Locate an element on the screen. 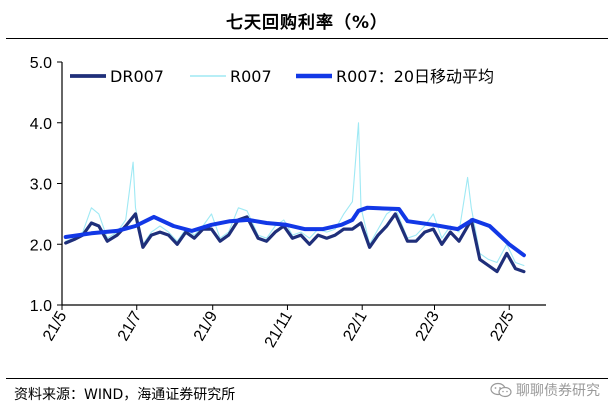  source-note: 资料来源：WIND，海通证券研究所 is located at coordinates (125, 395).